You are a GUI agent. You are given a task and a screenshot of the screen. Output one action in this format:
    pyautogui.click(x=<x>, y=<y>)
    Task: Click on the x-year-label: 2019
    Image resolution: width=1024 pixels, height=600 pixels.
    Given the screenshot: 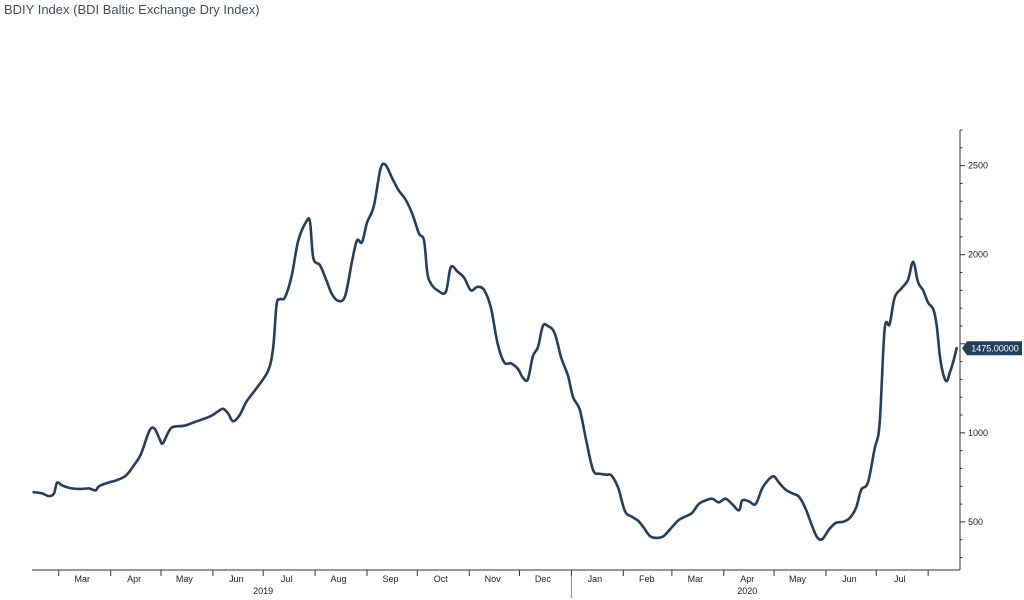 What is the action you would take?
    pyautogui.click(x=263, y=591)
    